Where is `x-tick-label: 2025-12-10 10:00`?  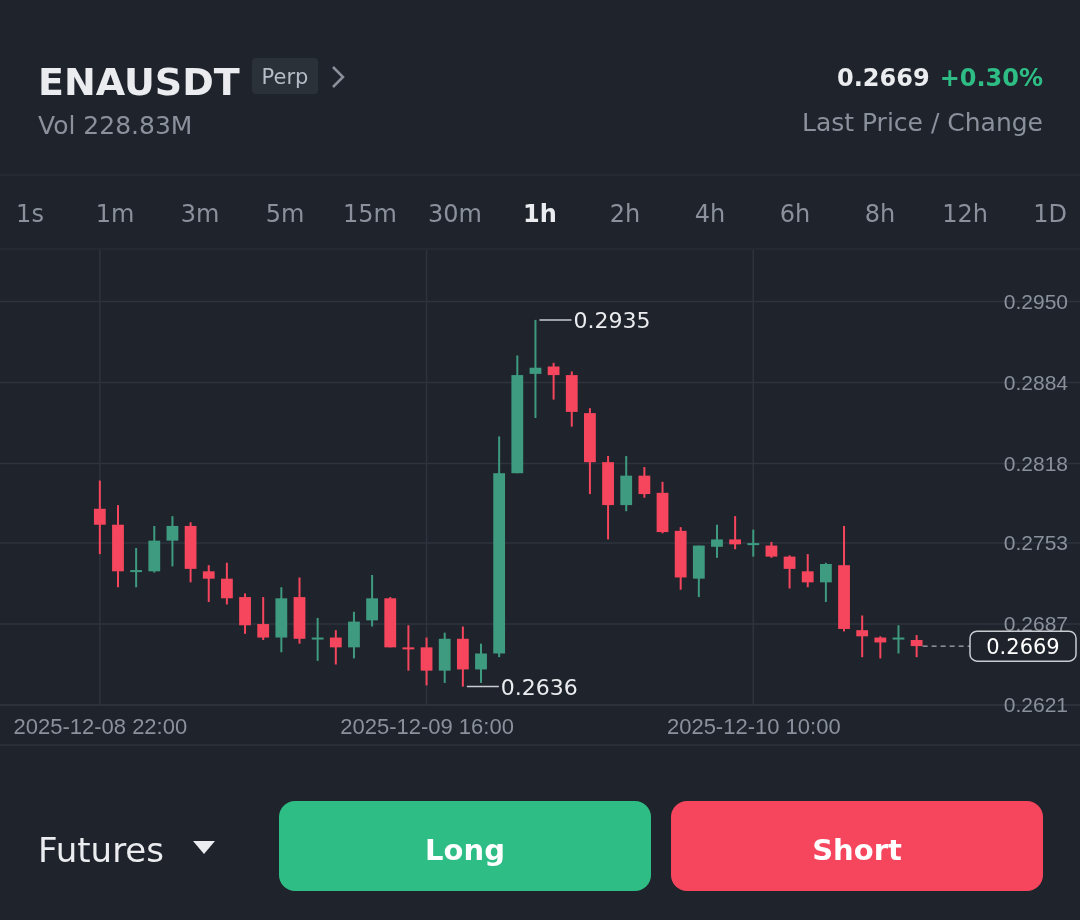
x-tick-label: 2025-12-10 10:00 is located at coordinates (753, 727).